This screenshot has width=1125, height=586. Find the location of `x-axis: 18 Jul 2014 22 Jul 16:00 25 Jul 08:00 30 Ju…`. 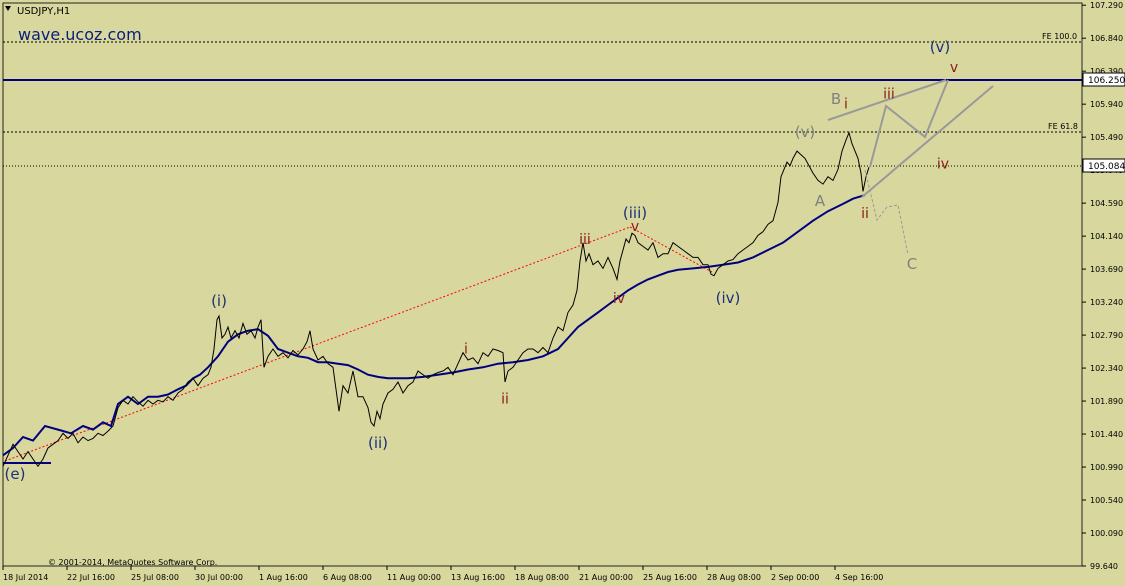

x-axis: 18 Jul 2014 22 Jul 16:00 25 Jul 08:00 30 Ju… is located at coordinates (442, 574).